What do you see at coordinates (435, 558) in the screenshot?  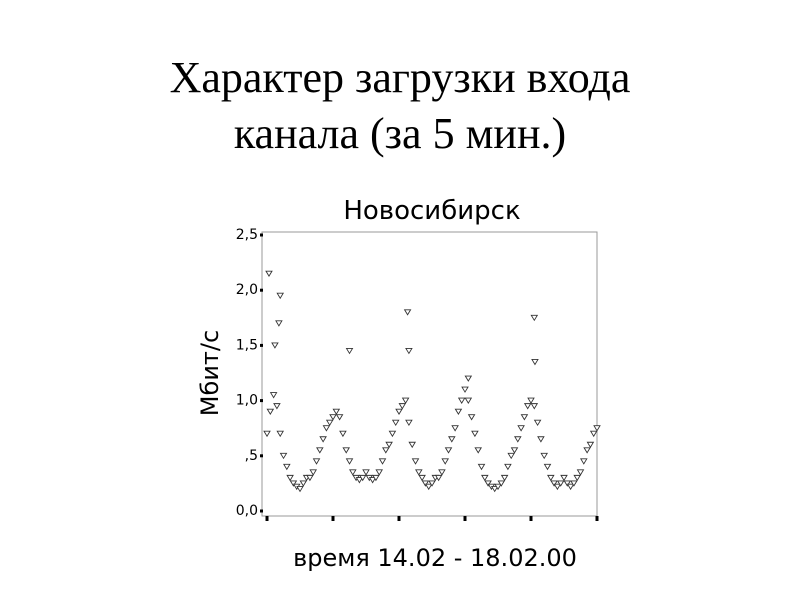 I see `x-axis-label: время 14.02 - 18.02.00` at bounding box center [435, 558].